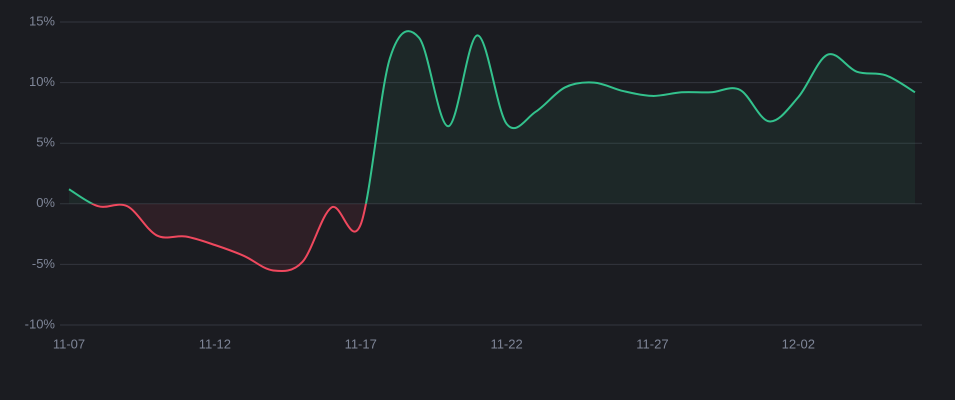 Image resolution: width=955 pixels, height=400 pixels. Describe the element at coordinates (44, 263) in the screenshot. I see `y-tick-label: -5%` at that location.